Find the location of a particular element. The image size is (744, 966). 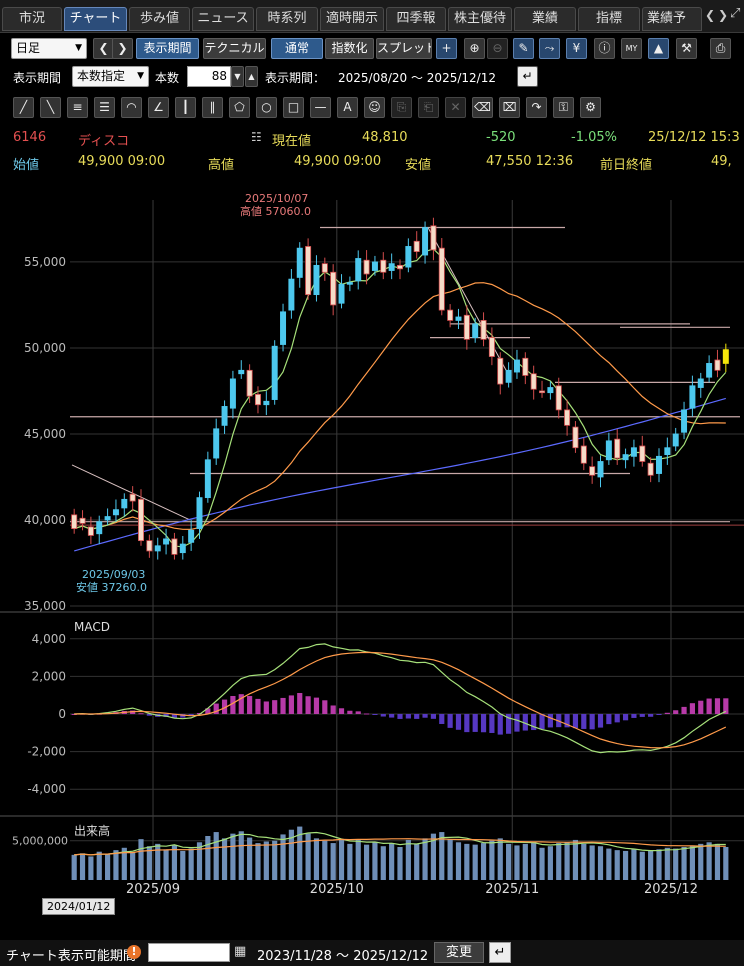

channel-tool-icon: ∥ is located at coordinates (212, 107).